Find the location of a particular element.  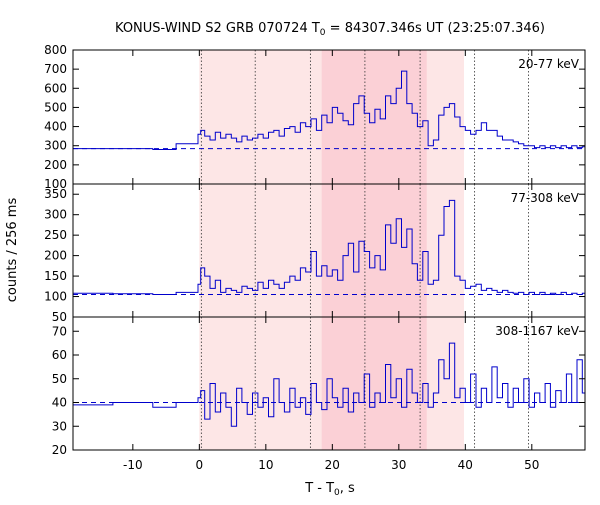

x-tick-label: 30 is located at coordinates (398, 465).